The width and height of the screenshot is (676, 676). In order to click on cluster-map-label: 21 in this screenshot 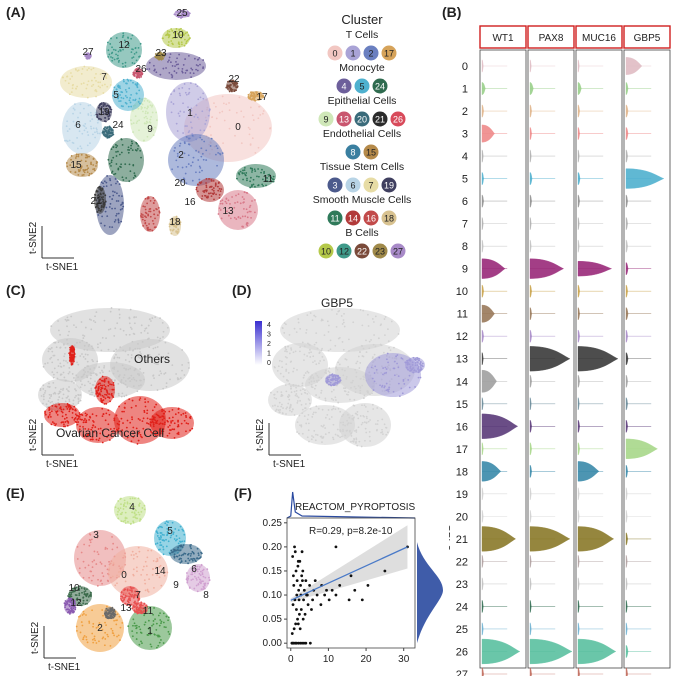, I will do `click(96, 201)`.